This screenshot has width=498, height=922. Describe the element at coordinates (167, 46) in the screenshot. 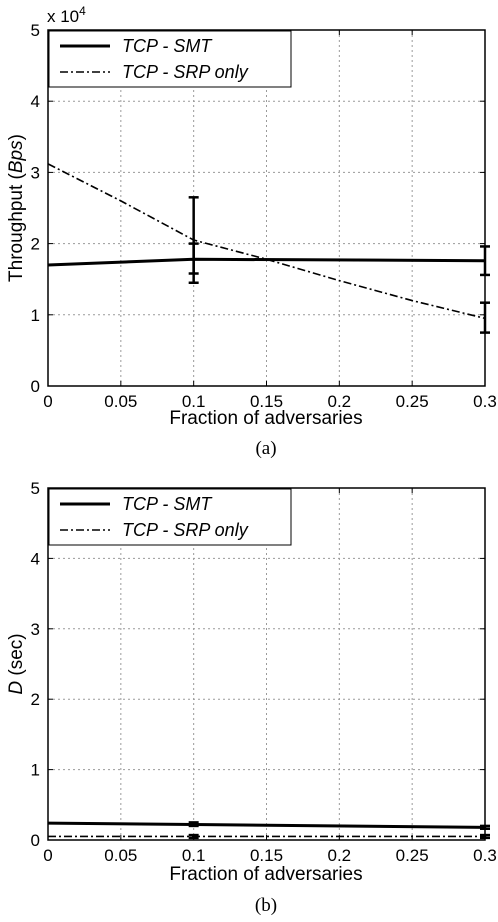

I see `chart-a-legend-label-smt: TCP - SMT` at that location.